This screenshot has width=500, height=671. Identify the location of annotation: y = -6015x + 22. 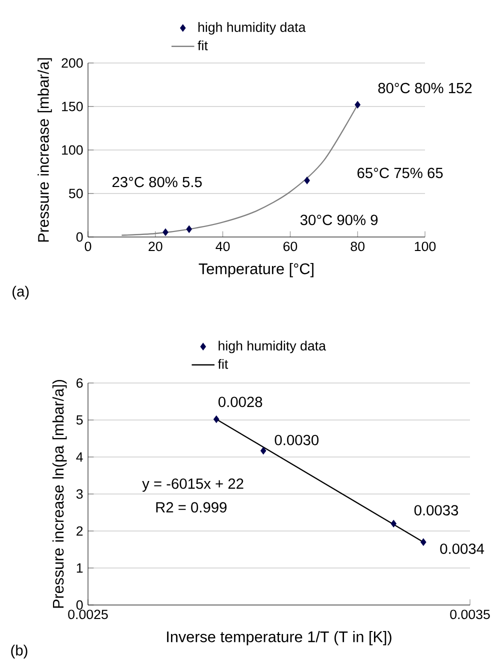
(193, 485).